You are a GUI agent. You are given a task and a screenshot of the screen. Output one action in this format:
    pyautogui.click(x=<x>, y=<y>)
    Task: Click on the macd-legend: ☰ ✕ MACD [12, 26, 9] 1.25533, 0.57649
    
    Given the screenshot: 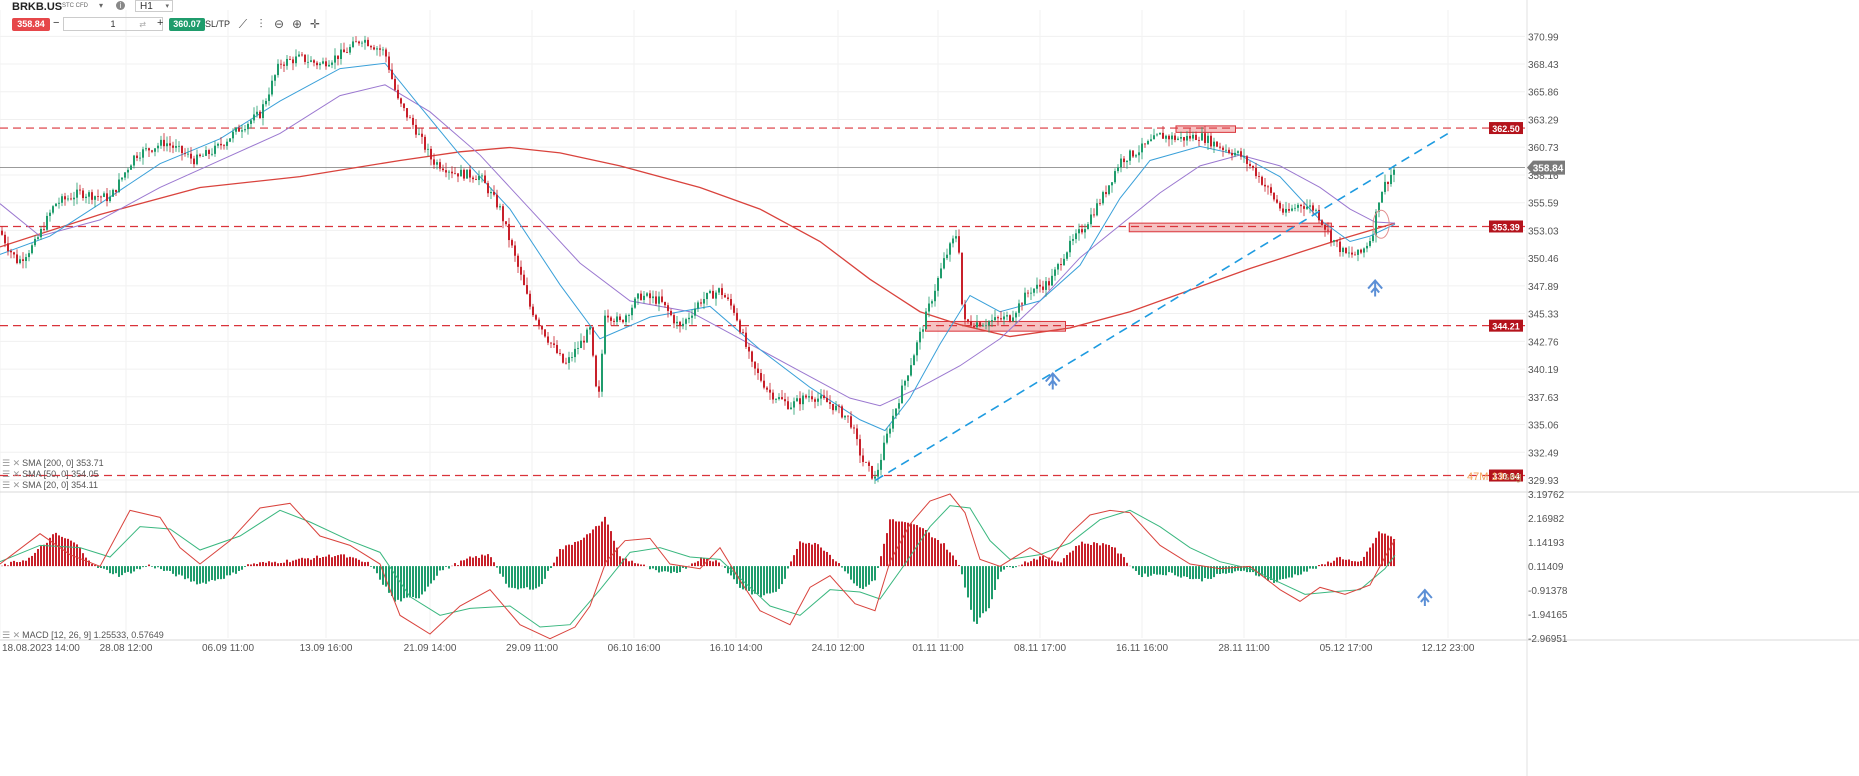 What is the action you would take?
    pyautogui.click(x=83, y=635)
    